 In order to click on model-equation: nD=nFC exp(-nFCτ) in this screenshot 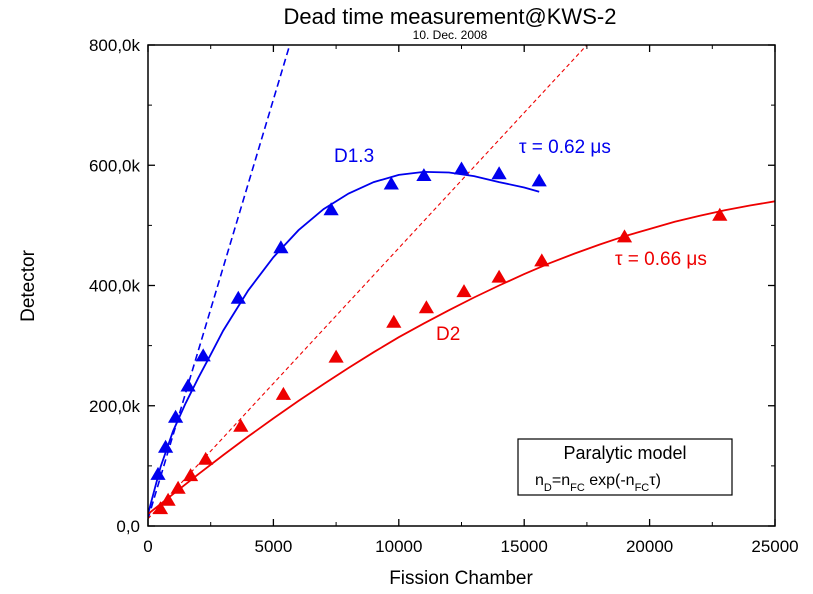, I will do `click(598, 483)`.